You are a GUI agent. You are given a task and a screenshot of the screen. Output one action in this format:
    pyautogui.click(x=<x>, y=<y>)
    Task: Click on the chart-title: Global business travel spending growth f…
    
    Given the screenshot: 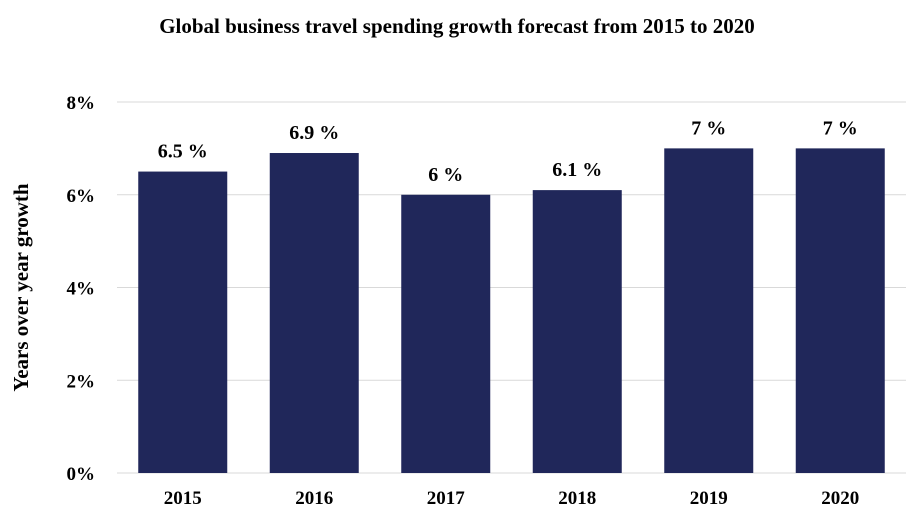 What is the action you would take?
    pyautogui.click(x=457, y=26)
    